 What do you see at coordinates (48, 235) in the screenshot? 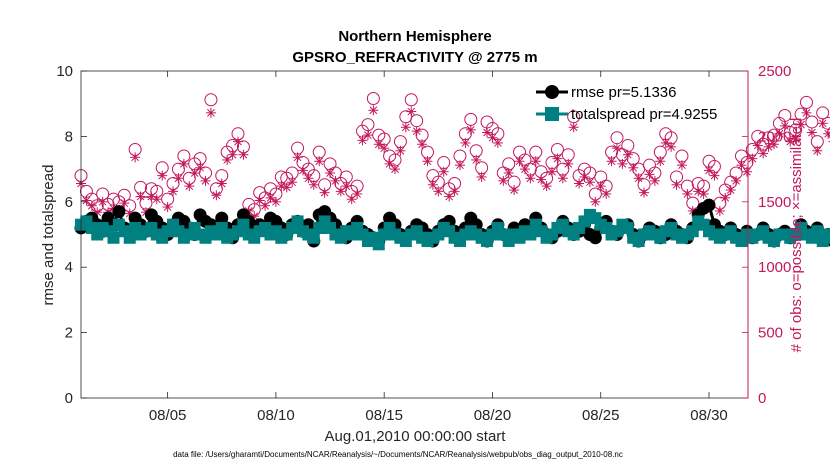
I see `y-axis-left-label: rmse and totalspread` at bounding box center [48, 235].